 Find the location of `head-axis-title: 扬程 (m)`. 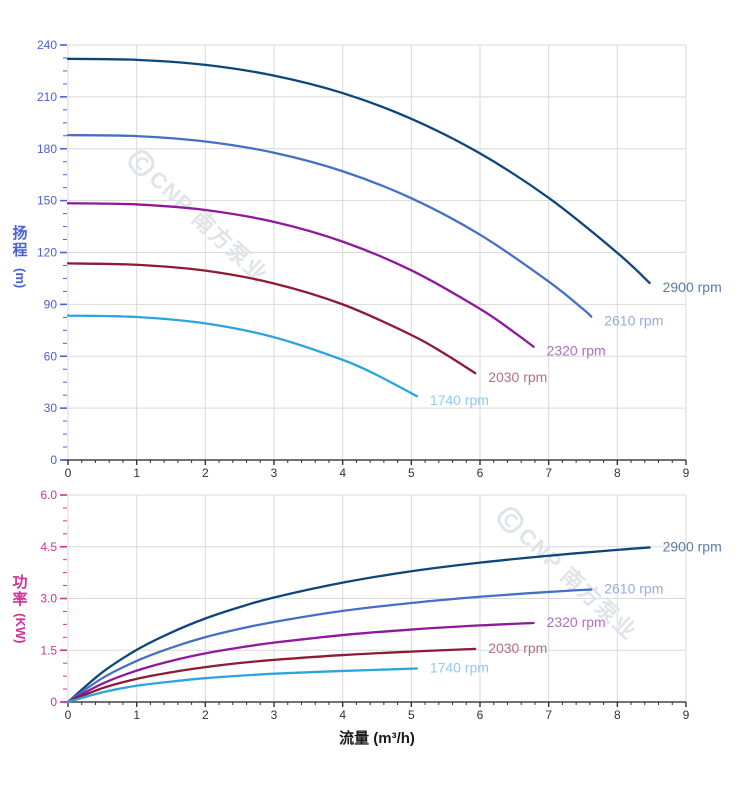

head-axis-title: 扬程 (m) is located at coordinates (20, 256).